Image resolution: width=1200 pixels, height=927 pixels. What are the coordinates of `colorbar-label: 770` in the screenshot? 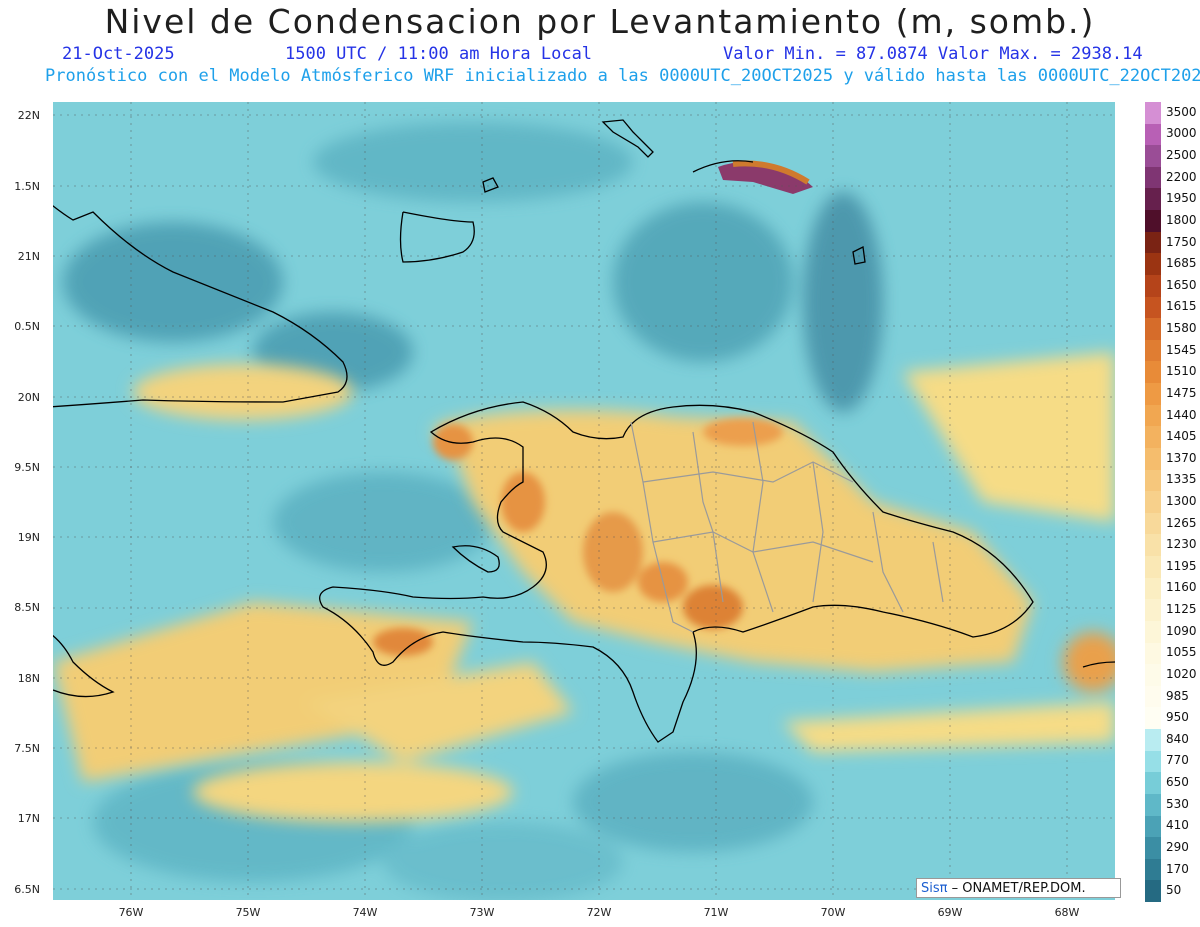 It's located at (1177, 760).